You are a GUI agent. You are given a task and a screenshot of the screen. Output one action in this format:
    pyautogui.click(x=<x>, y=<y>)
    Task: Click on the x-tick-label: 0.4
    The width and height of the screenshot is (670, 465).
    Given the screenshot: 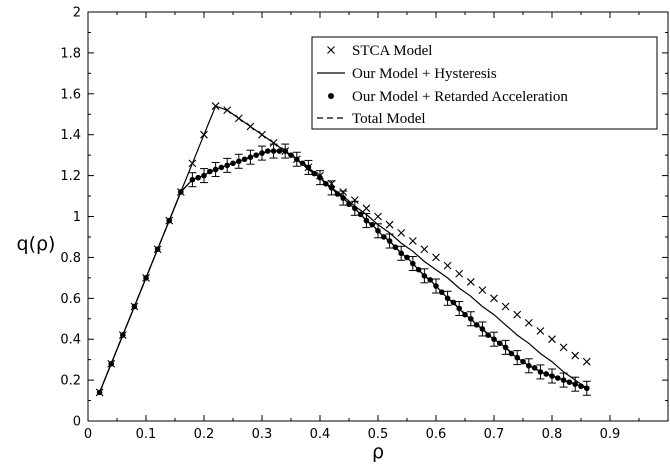 What is the action you would take?
    pyautogui.click(x=320, y=434)
    